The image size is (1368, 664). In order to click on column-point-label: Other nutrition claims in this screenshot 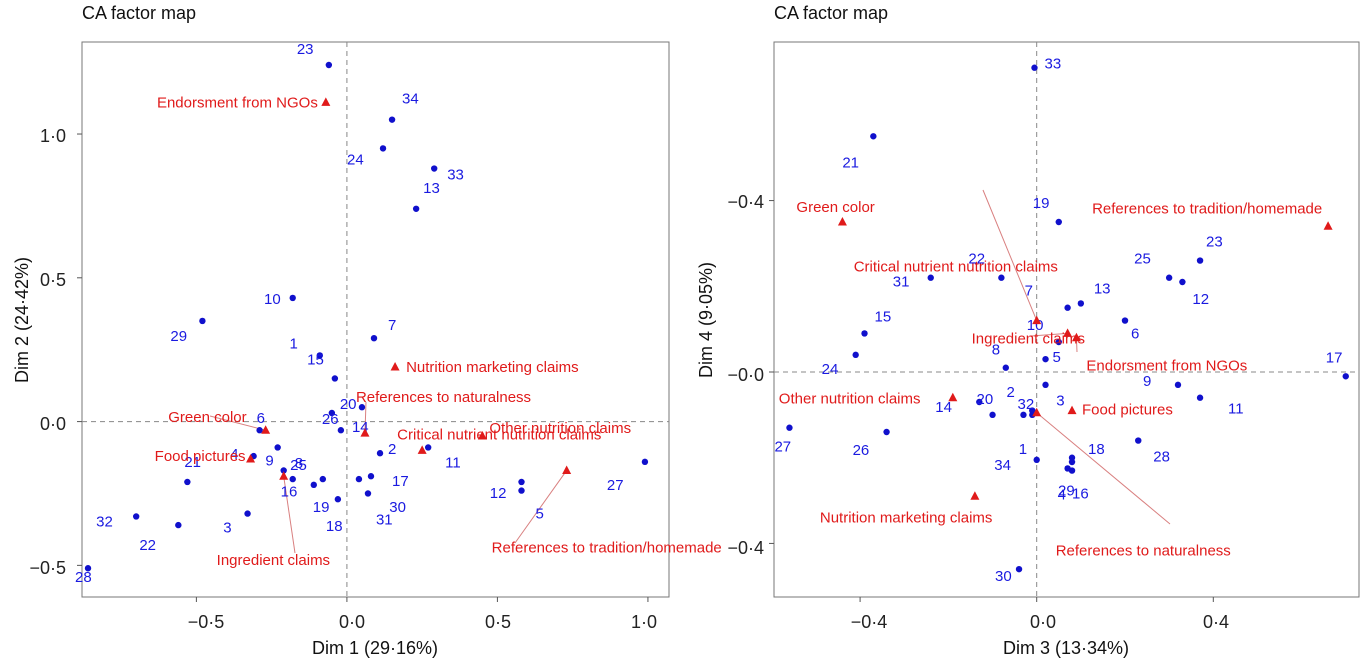, I will do `click(560, 428)`.